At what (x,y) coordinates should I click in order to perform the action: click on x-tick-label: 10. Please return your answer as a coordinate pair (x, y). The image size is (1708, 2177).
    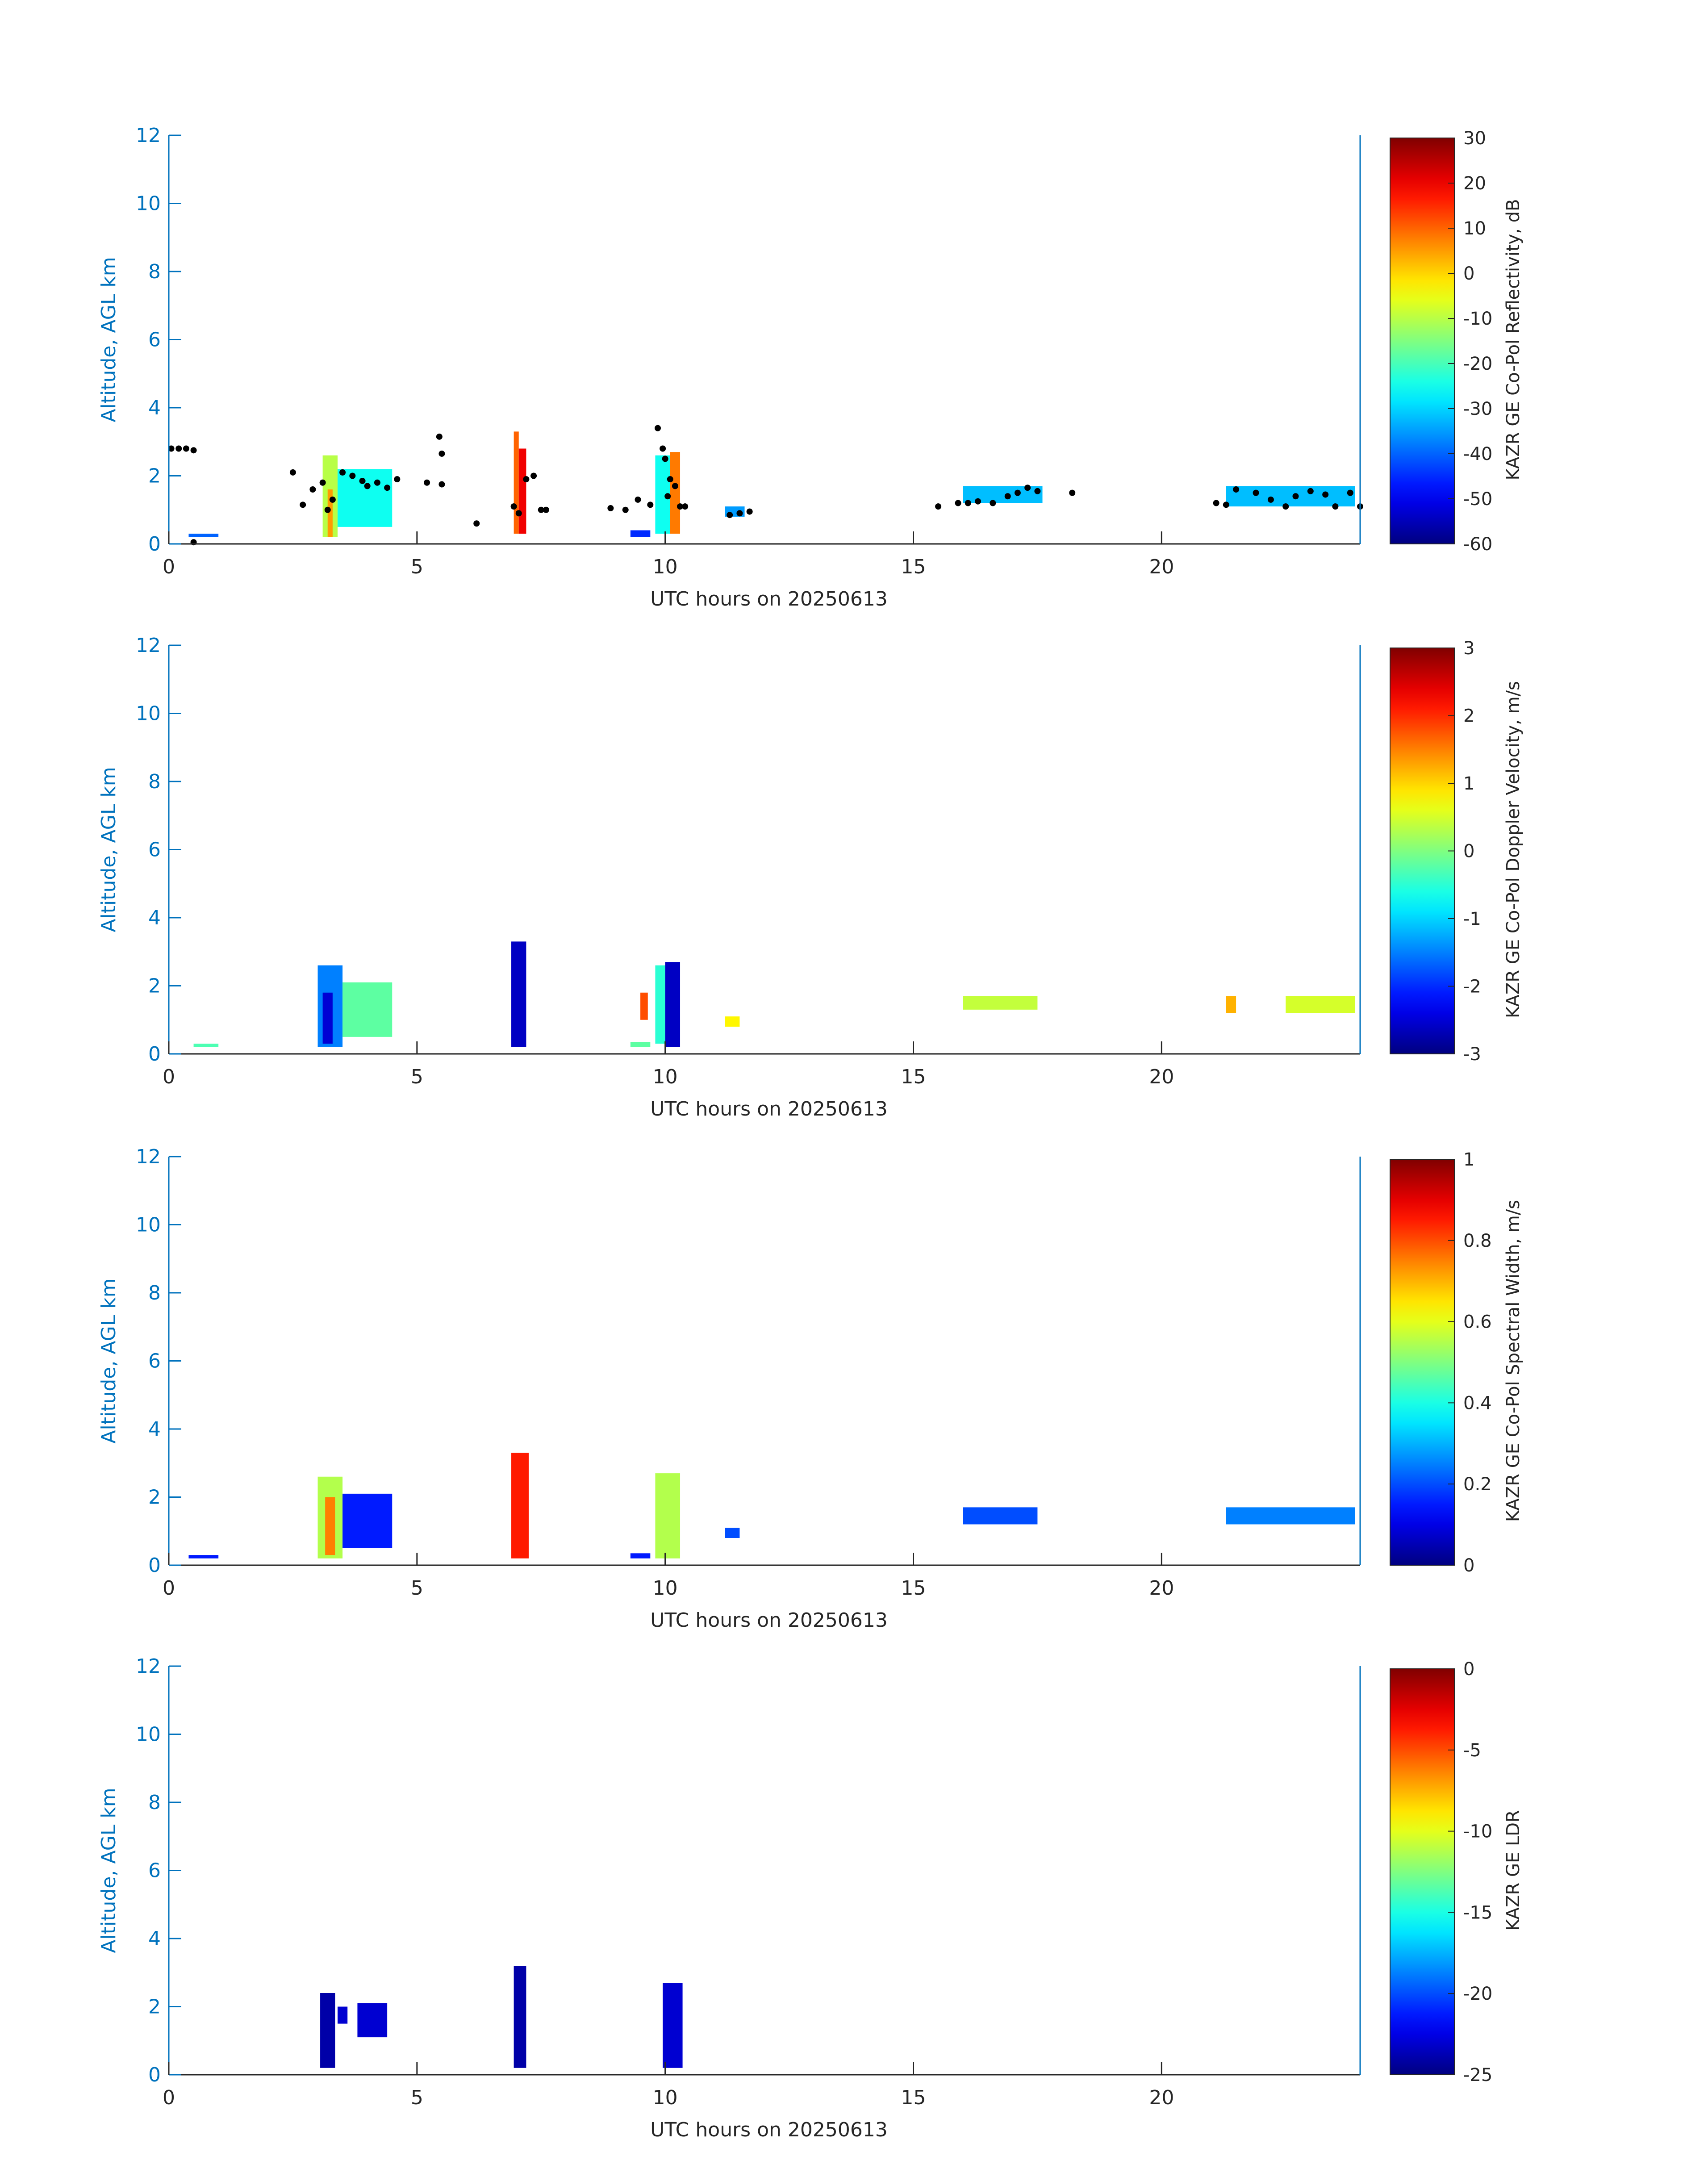
    Looking at the image, I should click on (665, 567).